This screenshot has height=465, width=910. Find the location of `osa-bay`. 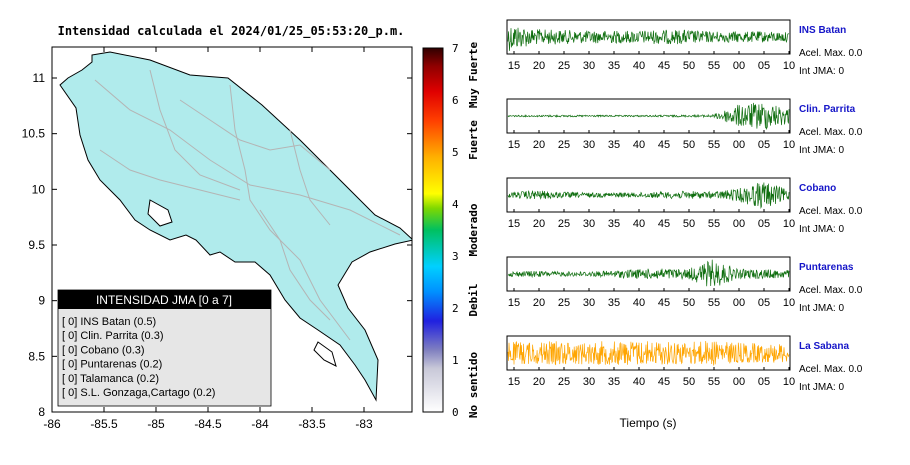

osa-bay is located at coordinates (325, 354).